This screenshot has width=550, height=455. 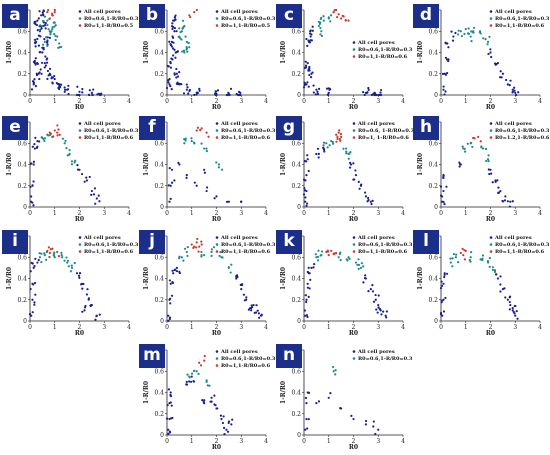 What do you see at coordinates (129, 327) in the screenshot?
I see `x-tick-label: 4` at bounding box center [129, 327].